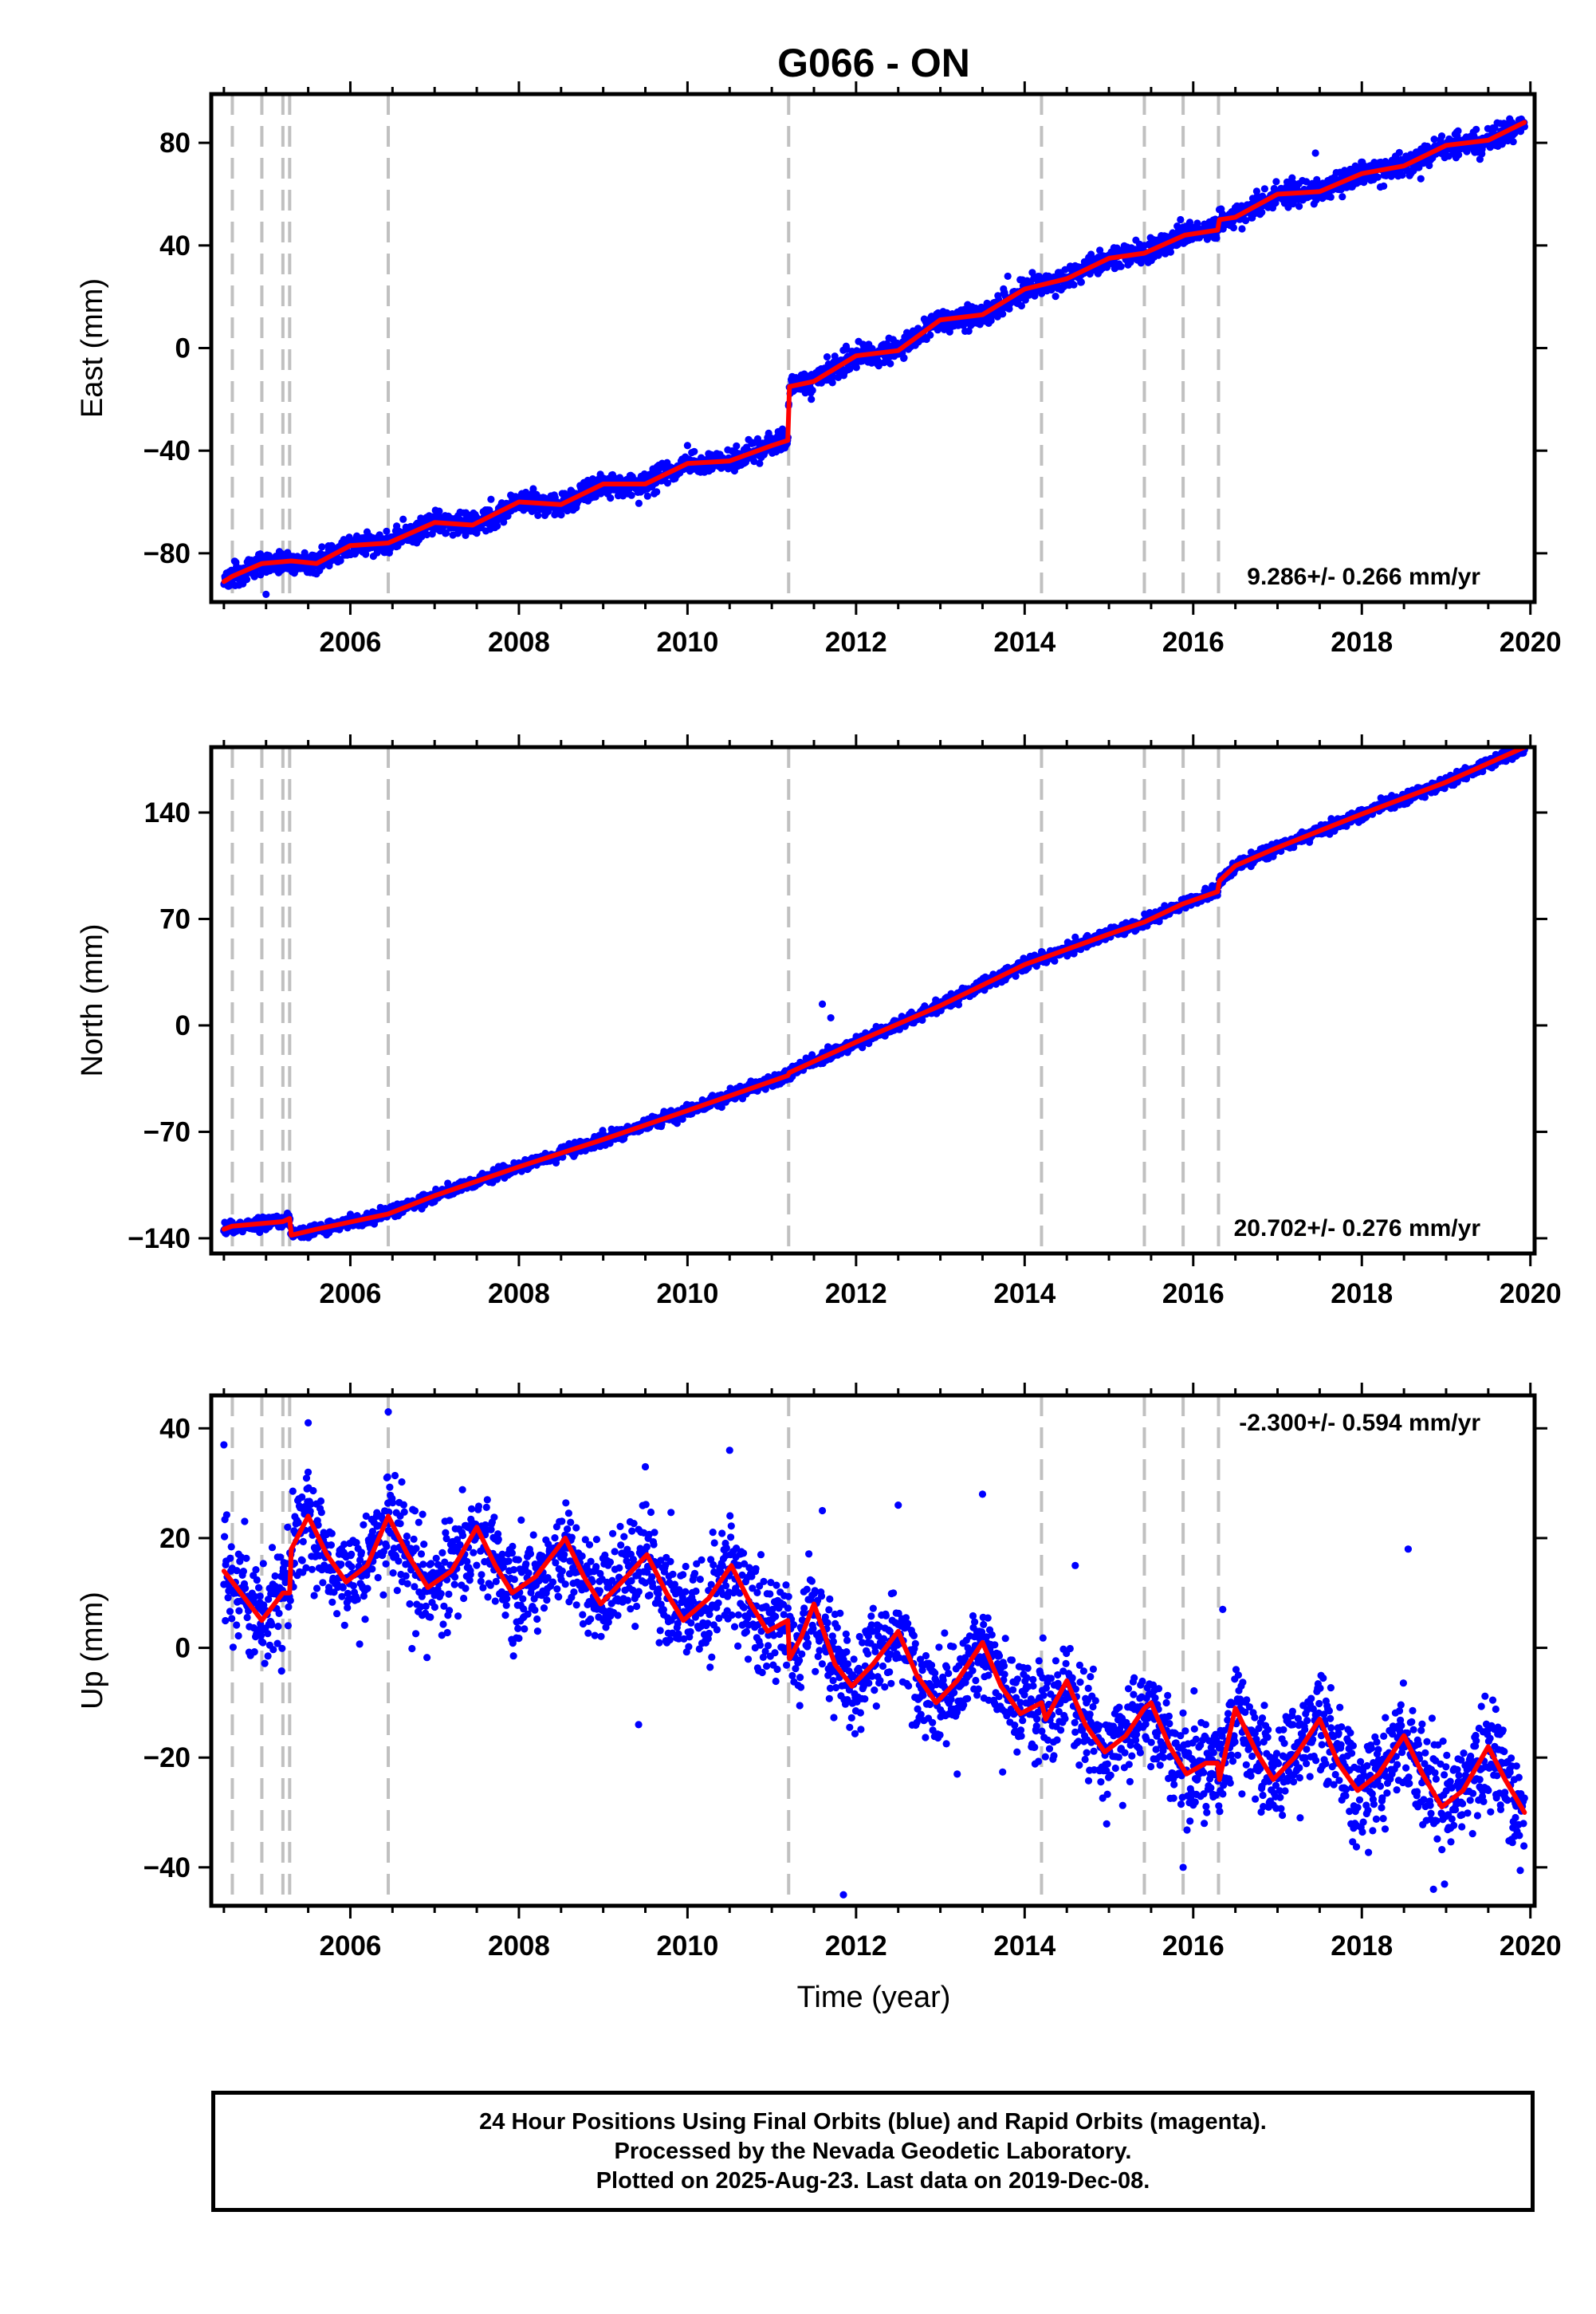 The image size is (1596, 2314). What do you see at coordinates (1363, 577) in the screenshot?
I see `velocity-label: 9.286+/- 0.266 mm/yr` at bounding box center [1363, 577].